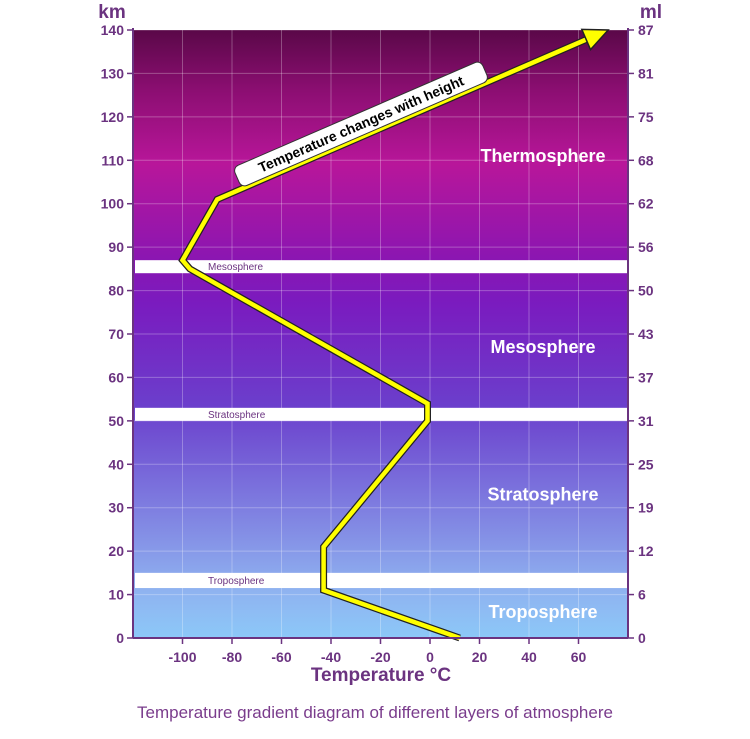  What do you see at coordinates (380, 657) in the screenshot?
I see `x-tick-label: -20` at bounding box center [380, 657].